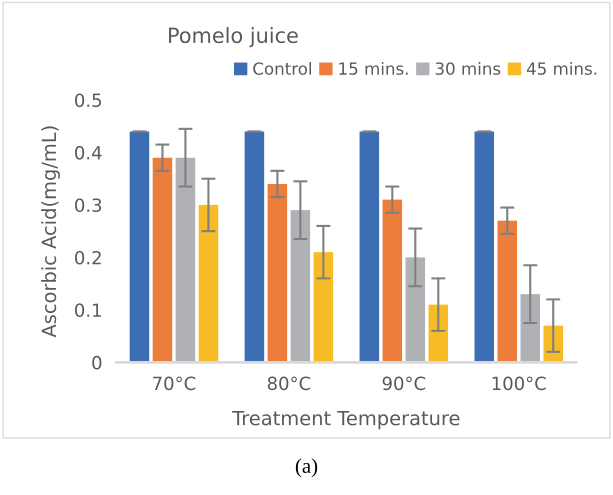 The height and width of the screenshot is (495, 613). What do you see at coordinates (561, 68) in the screenshot?
I see `legend-label: 45 mins.` at bounding box center [561, 68].